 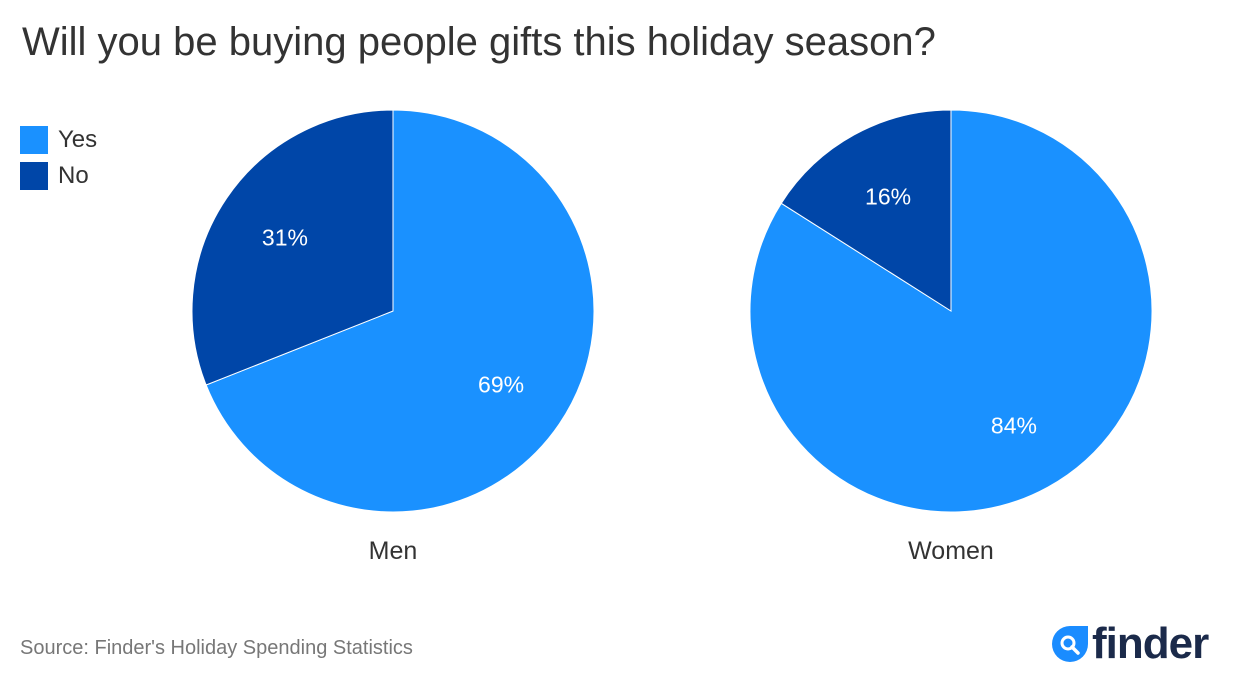 I want to click on finder-drop-icon, so click(x=1070, y=644).